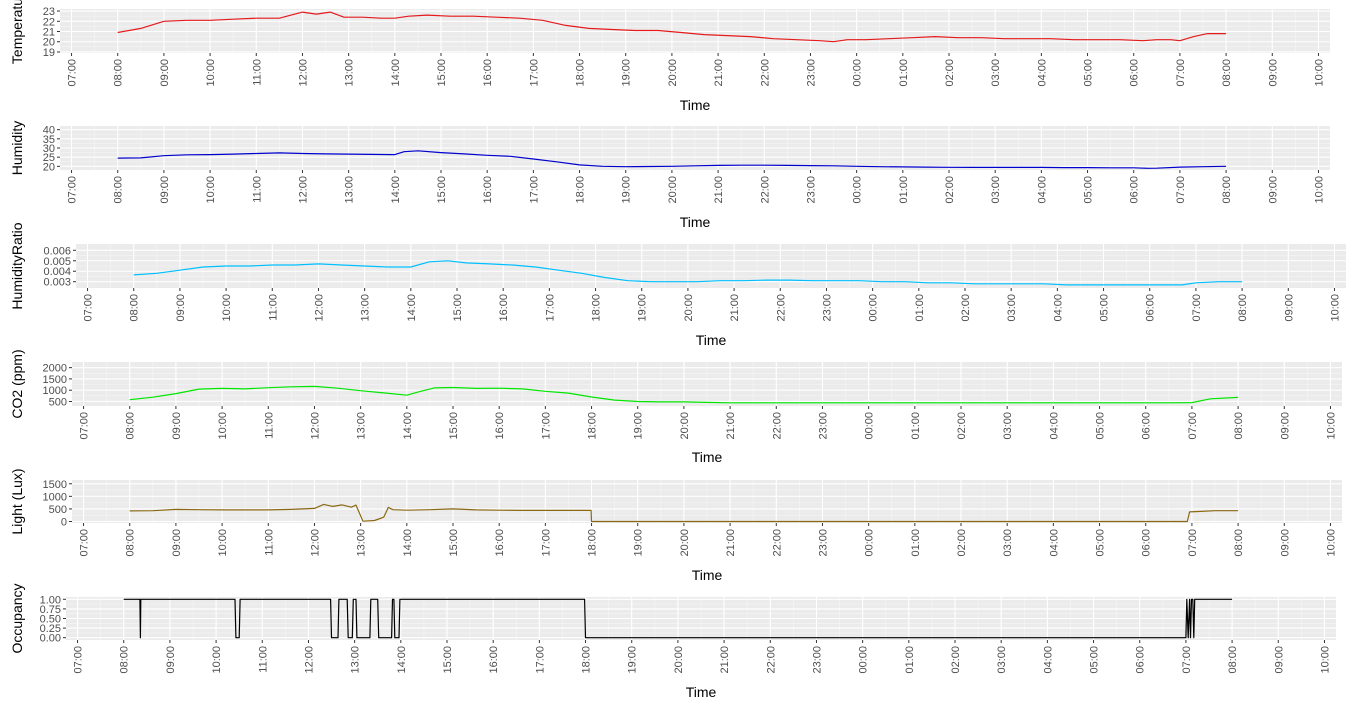 The image size is (1366, 706). Describe the element at coordinates (57, 283) in the screenshot. I see `y-tick-label: 0.003` at that location.